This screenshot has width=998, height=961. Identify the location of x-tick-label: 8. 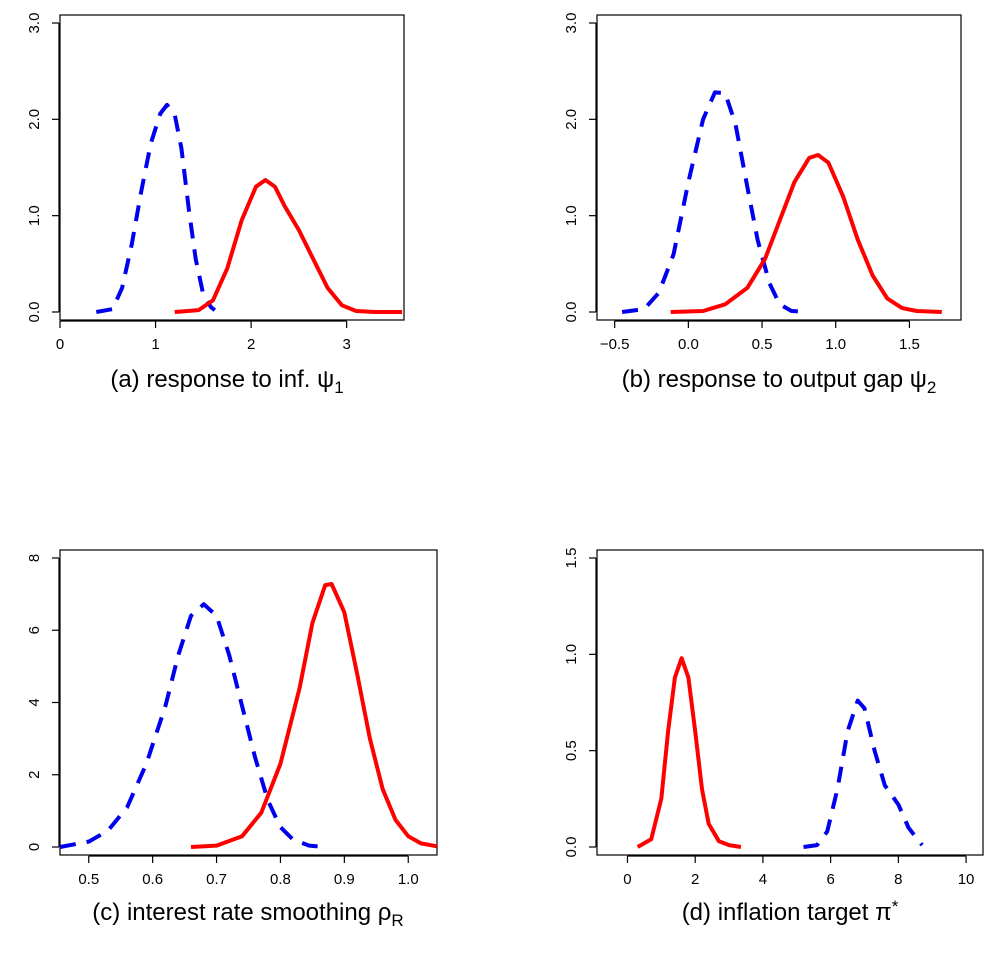
(898, 879).